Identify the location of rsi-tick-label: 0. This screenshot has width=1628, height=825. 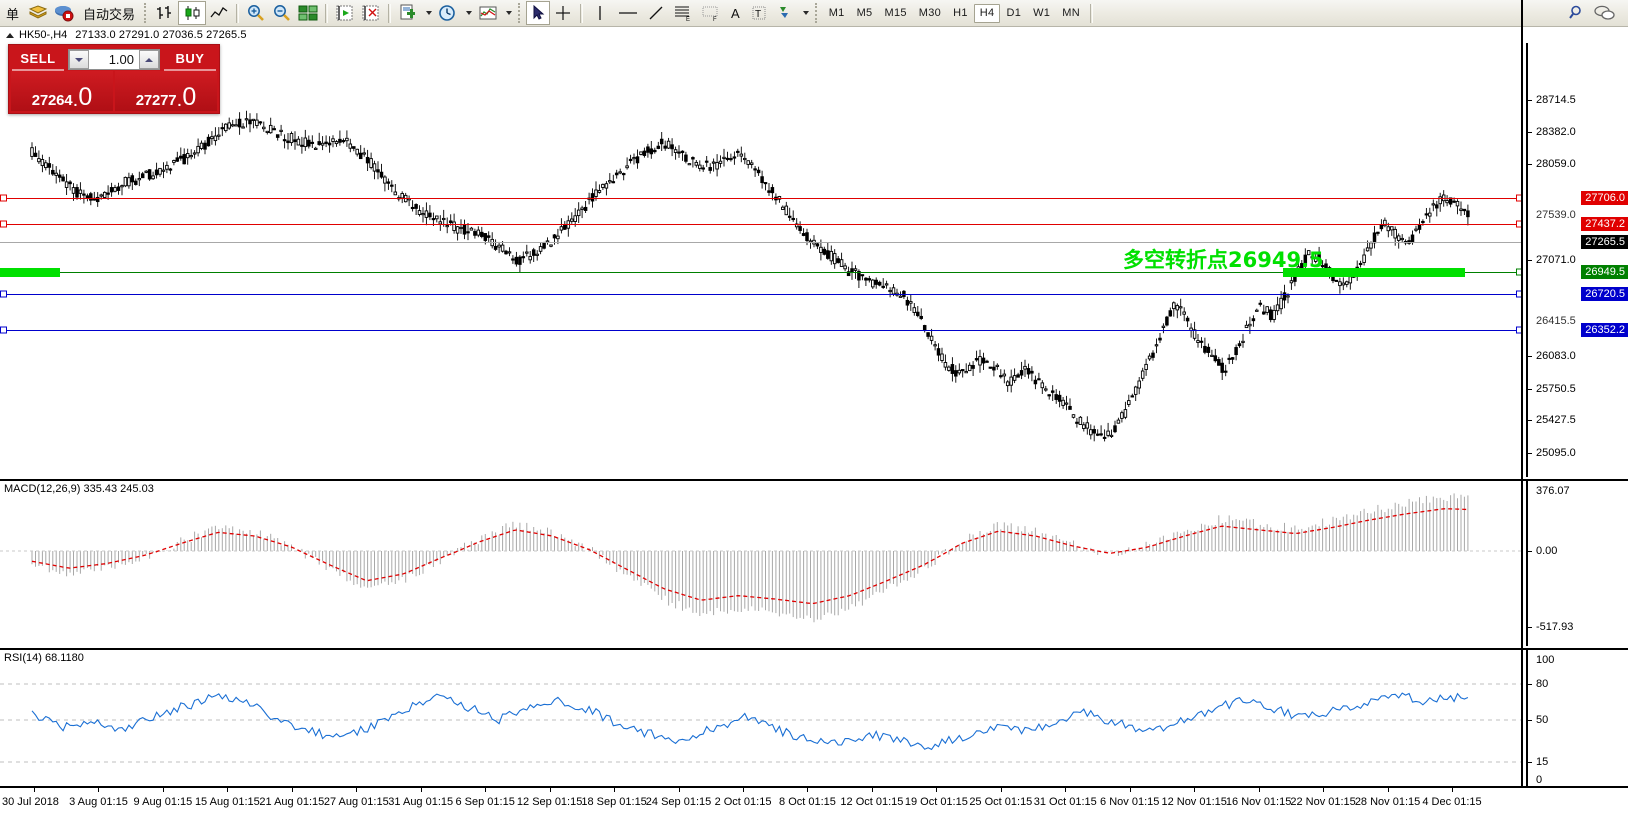
(1539, 780).